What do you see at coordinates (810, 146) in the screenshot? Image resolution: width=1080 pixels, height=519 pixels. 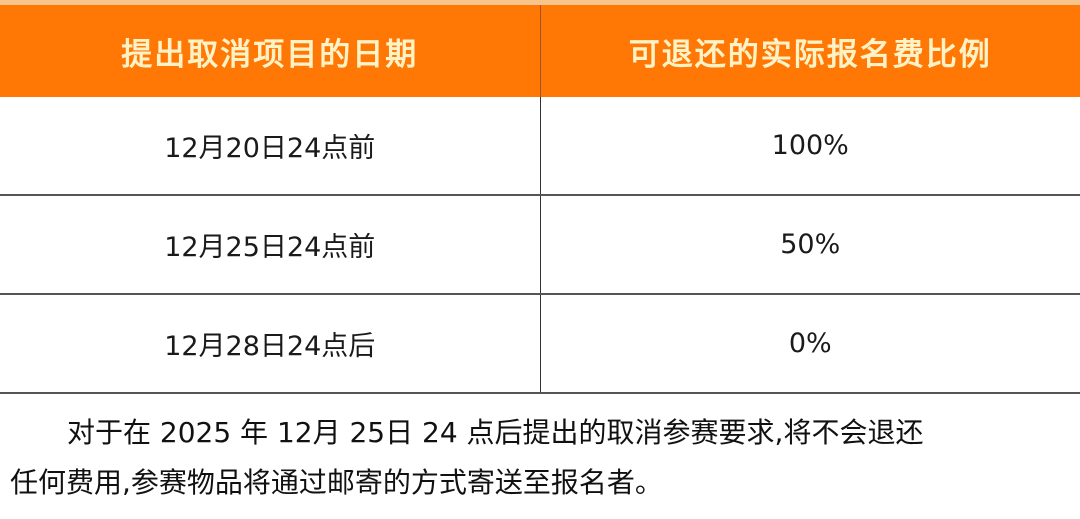 I see `cell-ratio: 100%` at bounding box center [810, 146].